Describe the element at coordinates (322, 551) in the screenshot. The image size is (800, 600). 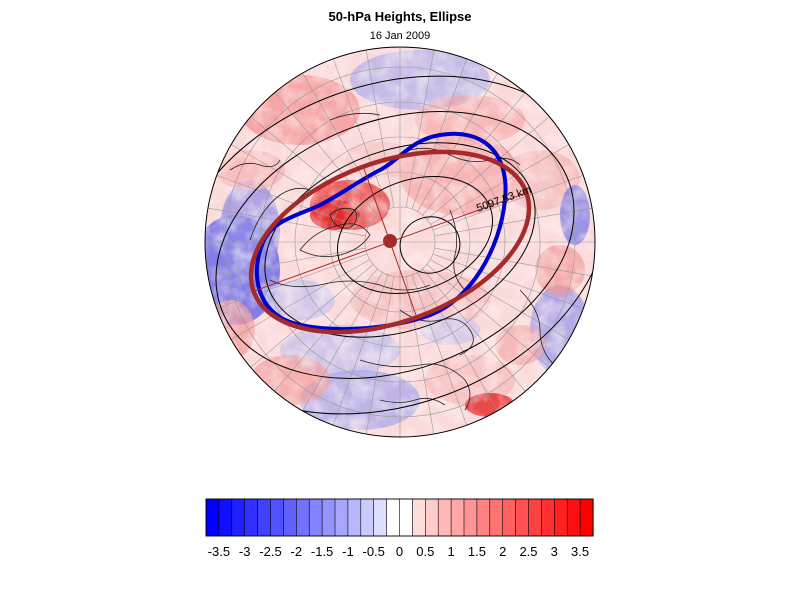
I see `colorbar-tick-label: -1.5` at that location.